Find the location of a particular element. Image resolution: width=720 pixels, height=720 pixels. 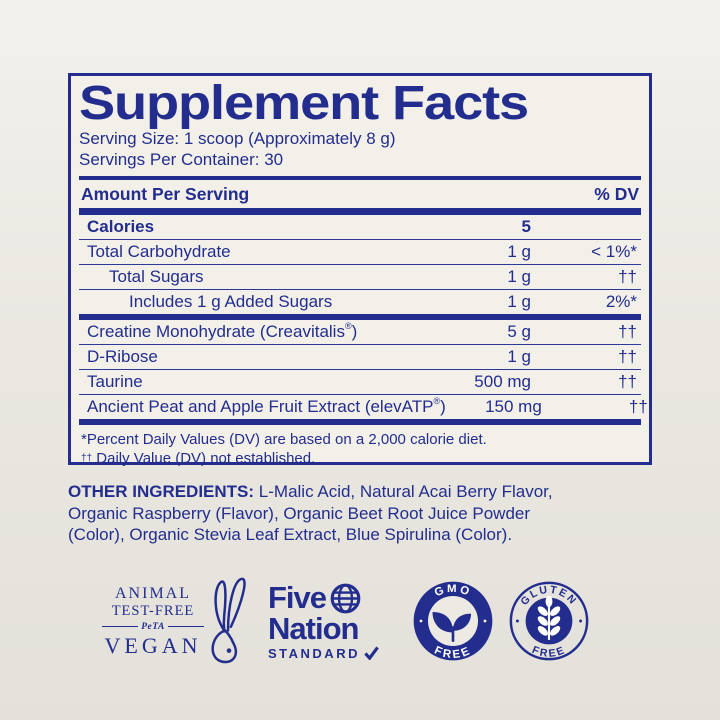

nutrient-amount: 5 g is located at coordinates (519, 331).